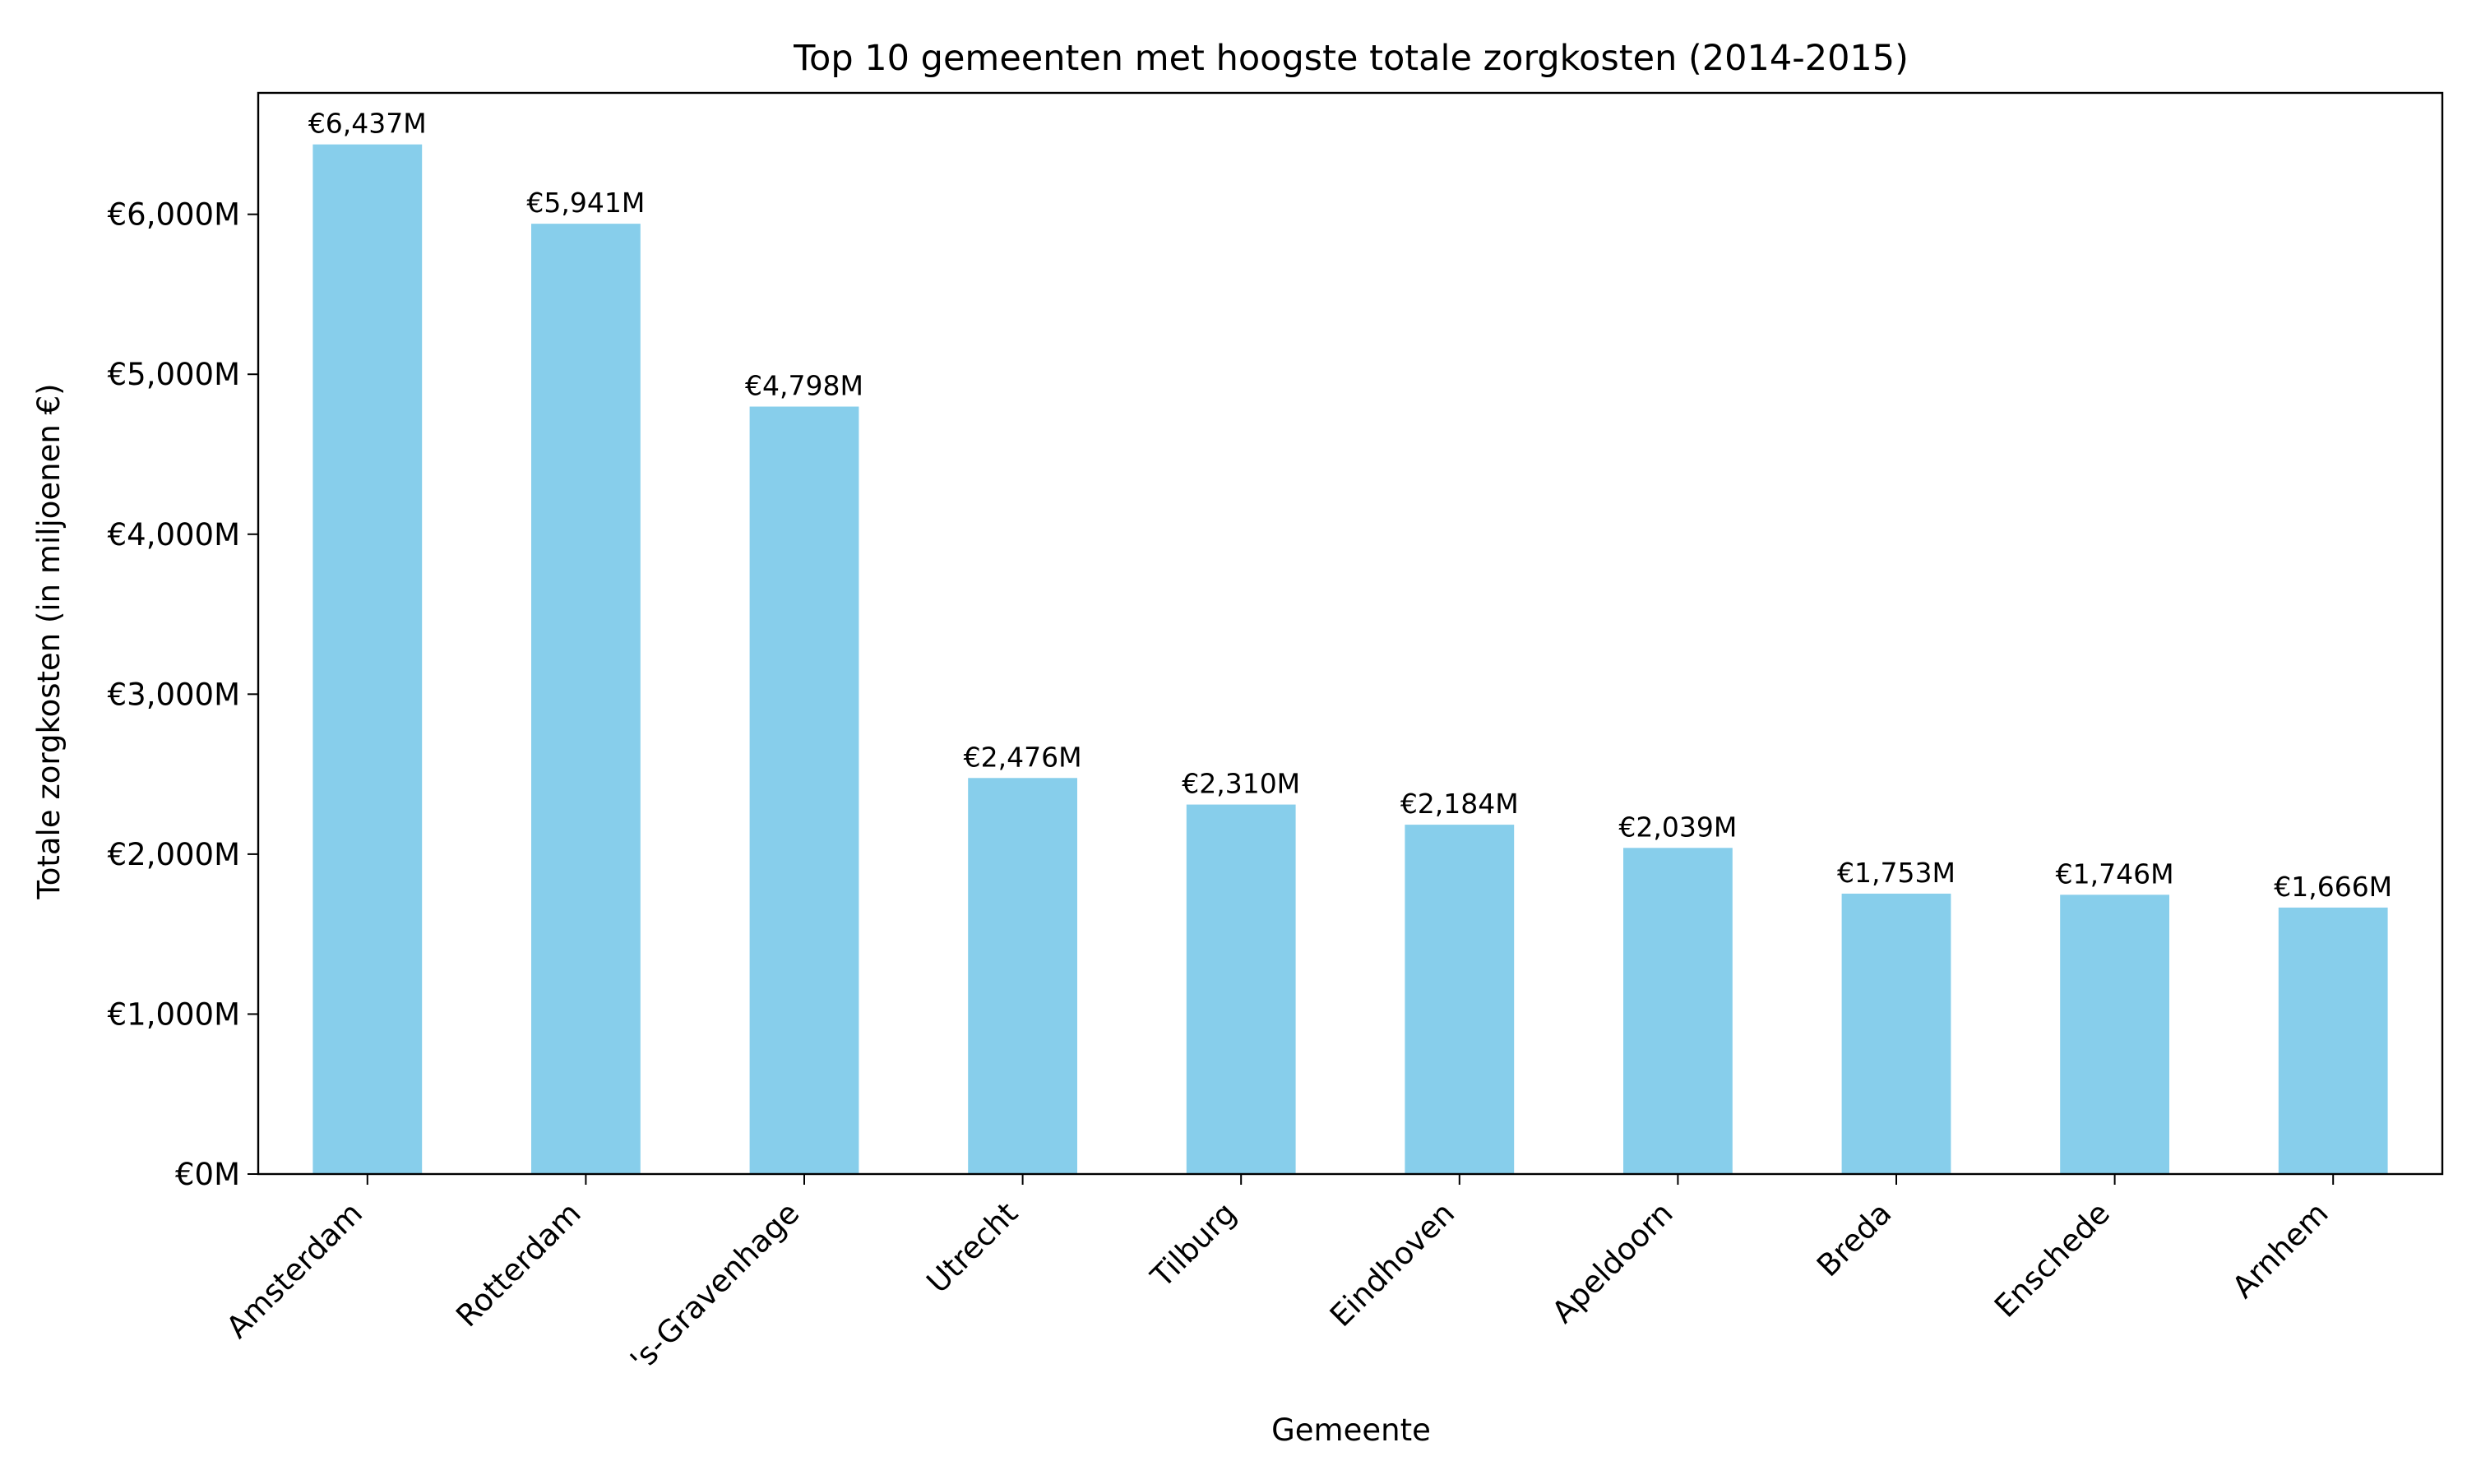 This screenshot has width=2467, height=1484. Describe the element at coordinates (518, 1264) in the screenshot. I see `x-tick-label-1: Rotterdam` at that location.